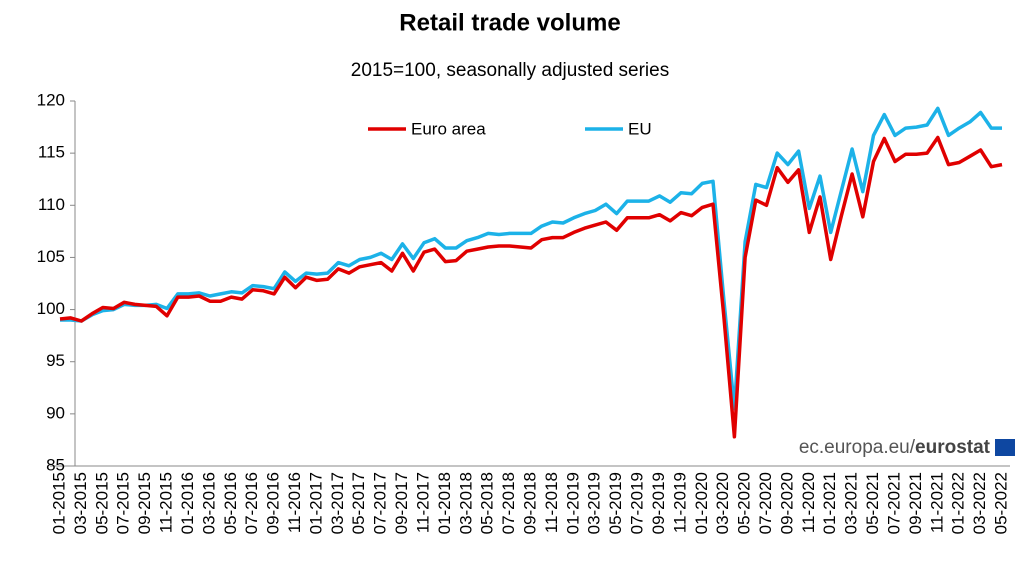  Describe the element at coordinates (444, 503) in the screenshot. I see `x-tick-label: 01-2018` at that location.